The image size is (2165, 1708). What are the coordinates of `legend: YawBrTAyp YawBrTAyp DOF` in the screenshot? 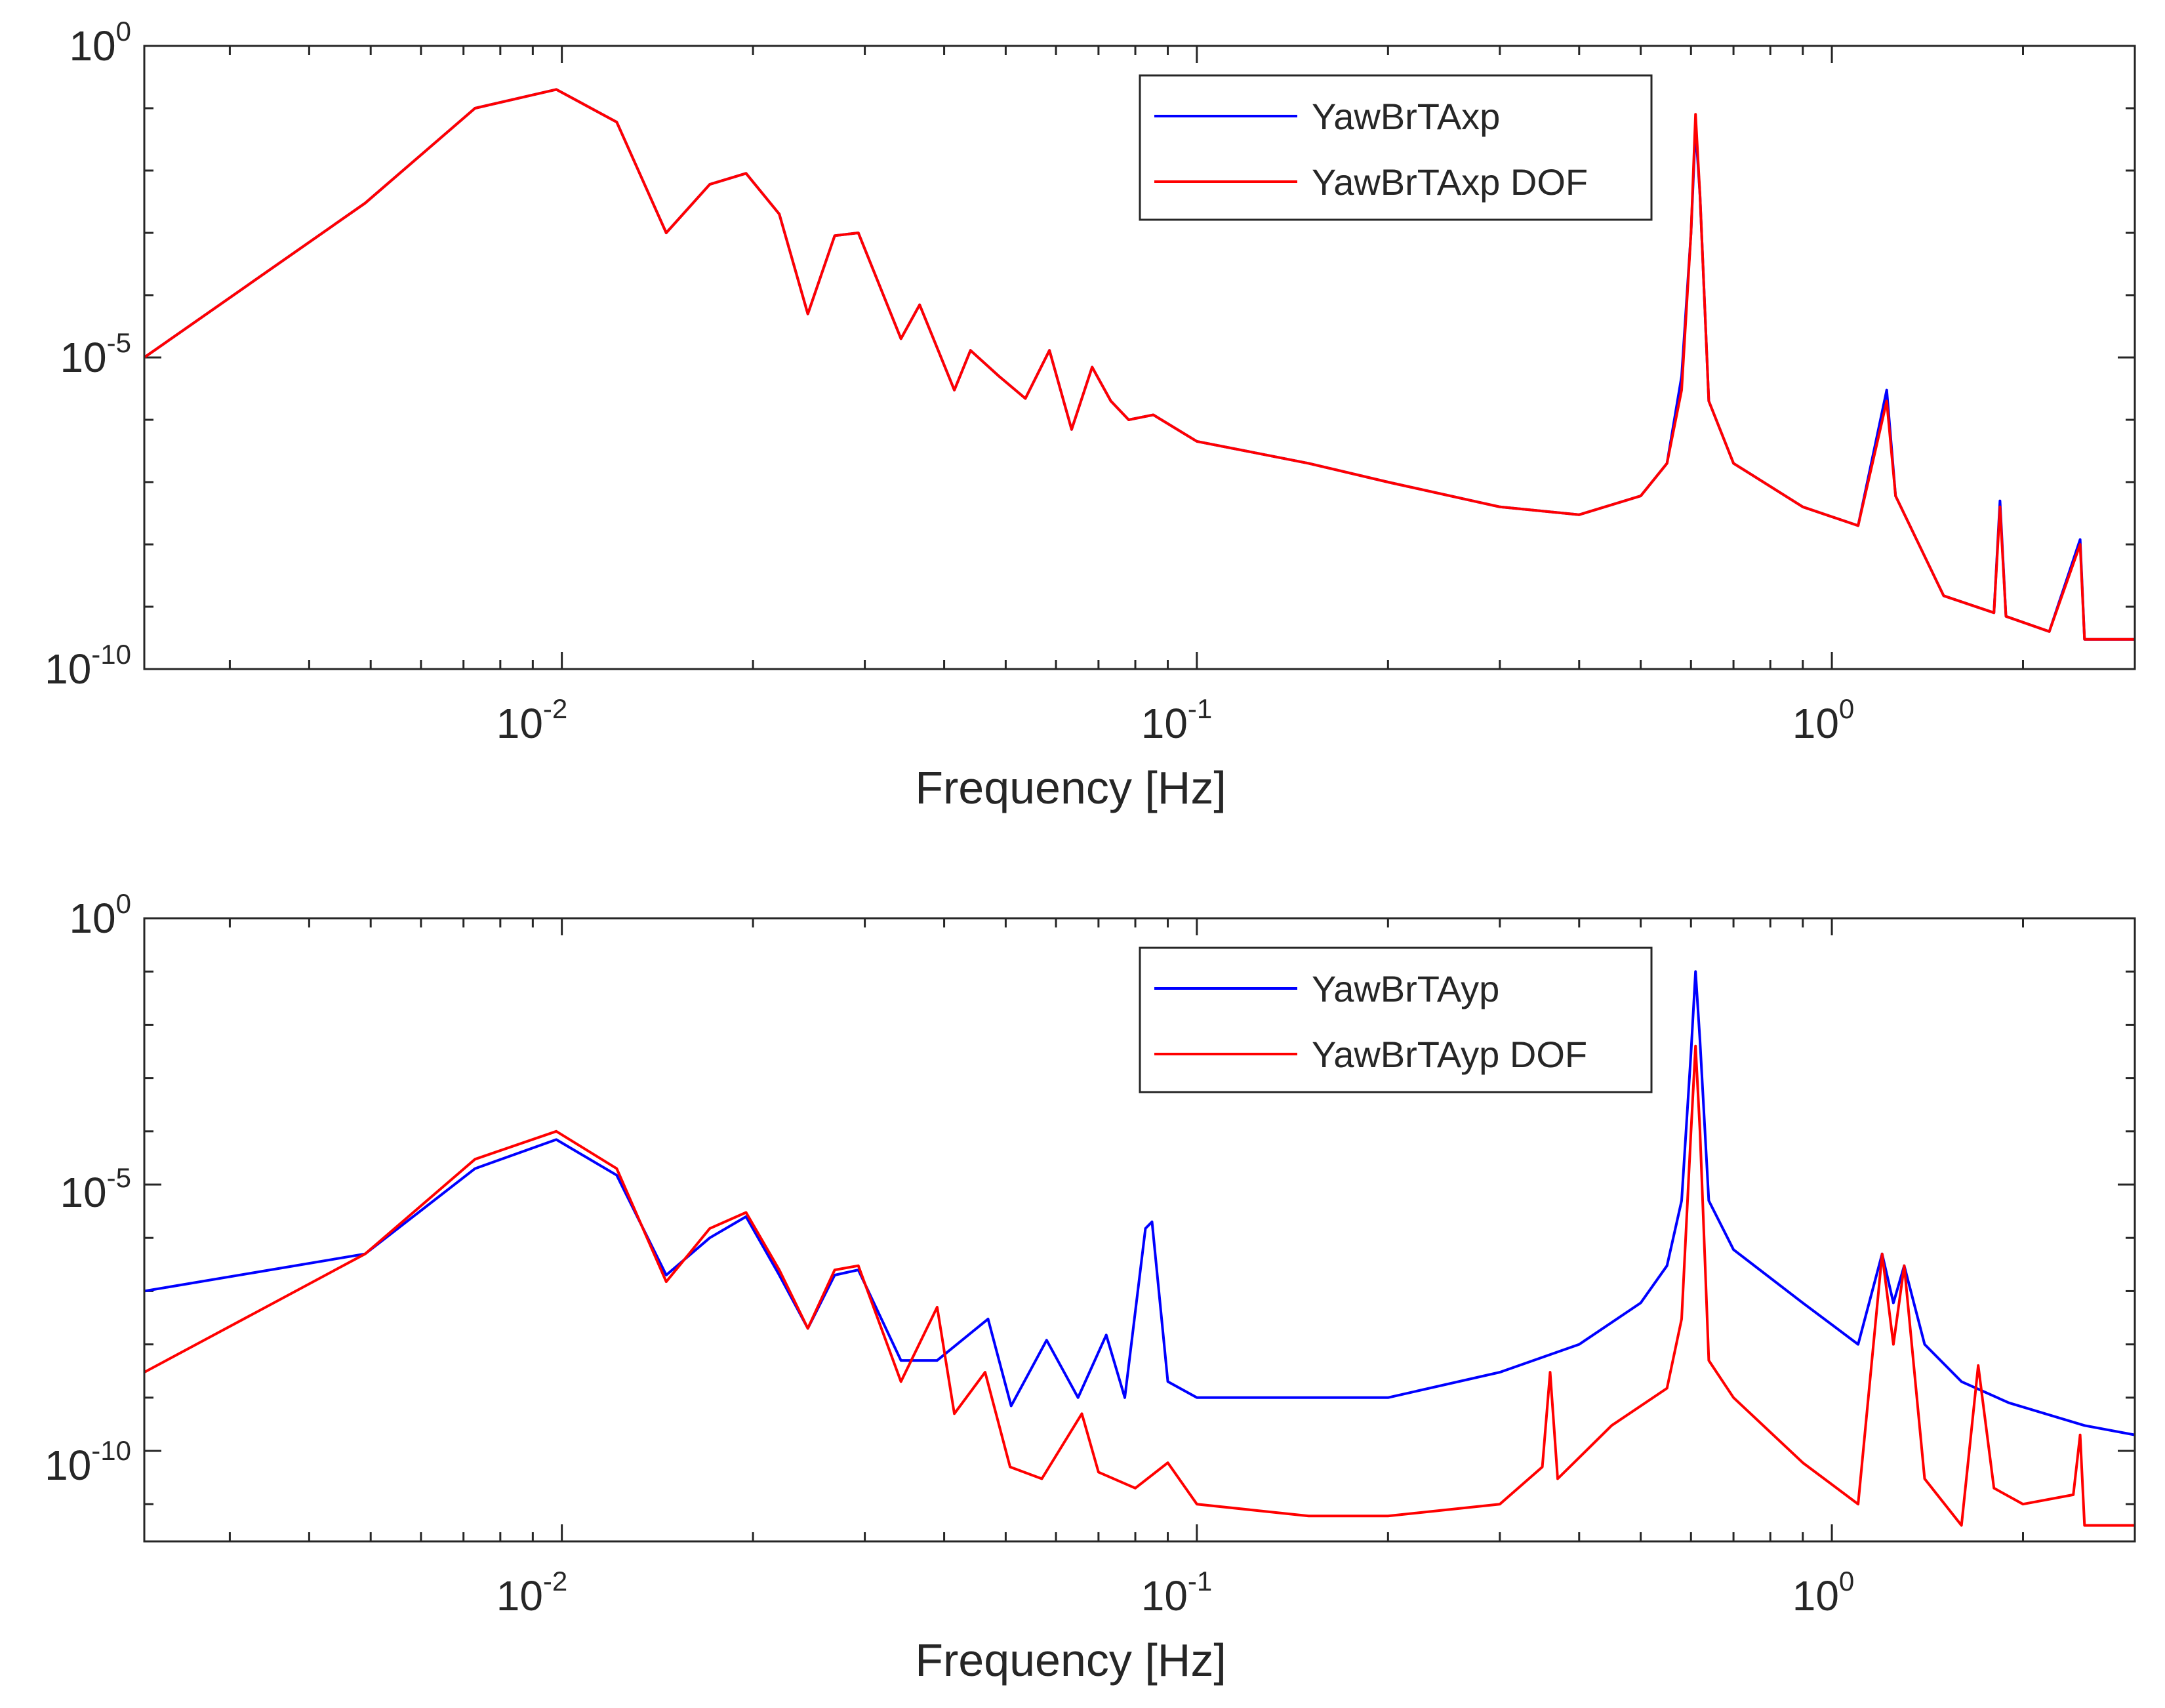 It's located at (1396, 1019).